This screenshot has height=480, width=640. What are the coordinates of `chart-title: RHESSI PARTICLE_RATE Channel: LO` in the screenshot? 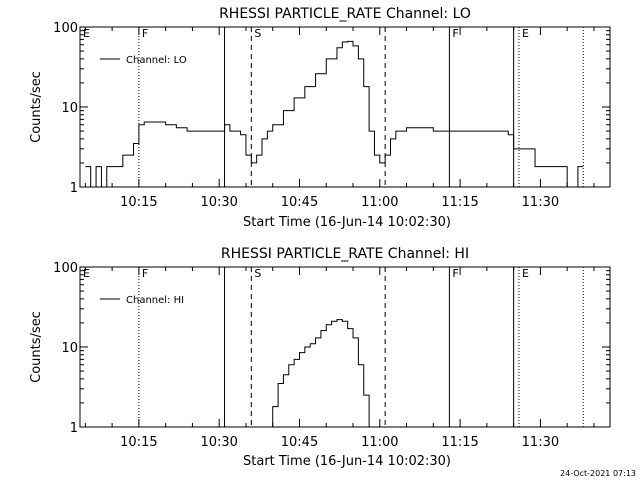 It's located at (345, 14).